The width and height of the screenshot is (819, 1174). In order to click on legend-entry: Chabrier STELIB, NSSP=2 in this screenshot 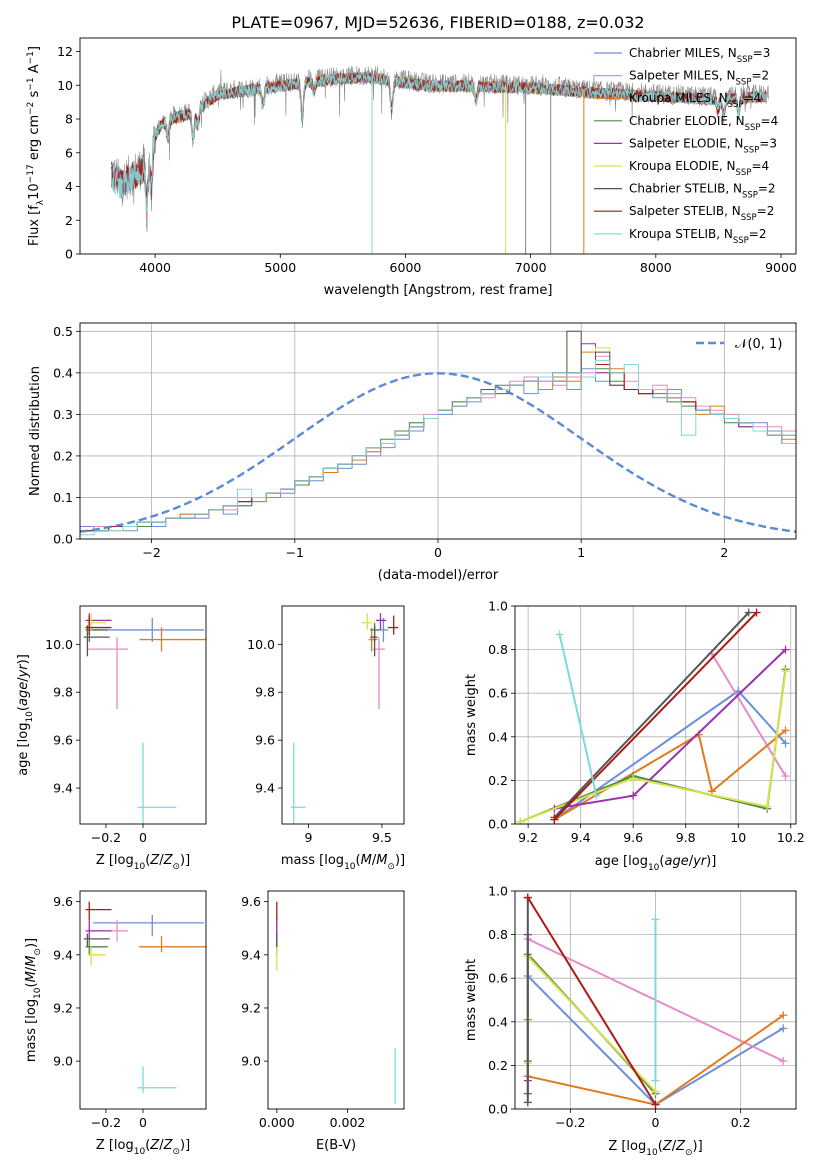, I will do `click(702, 191)`.